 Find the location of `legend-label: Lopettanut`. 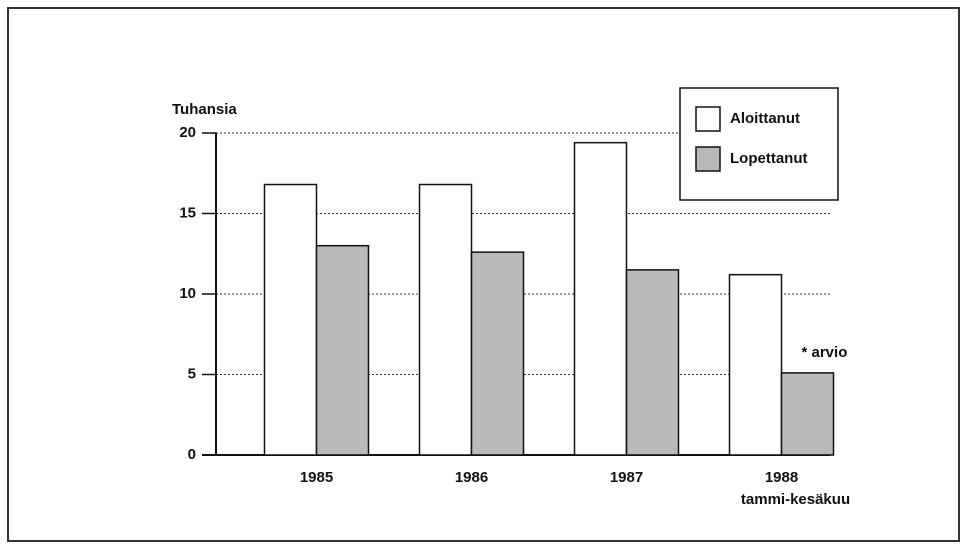

legend-label: Lopettanut is located at coordinates (768, 158).